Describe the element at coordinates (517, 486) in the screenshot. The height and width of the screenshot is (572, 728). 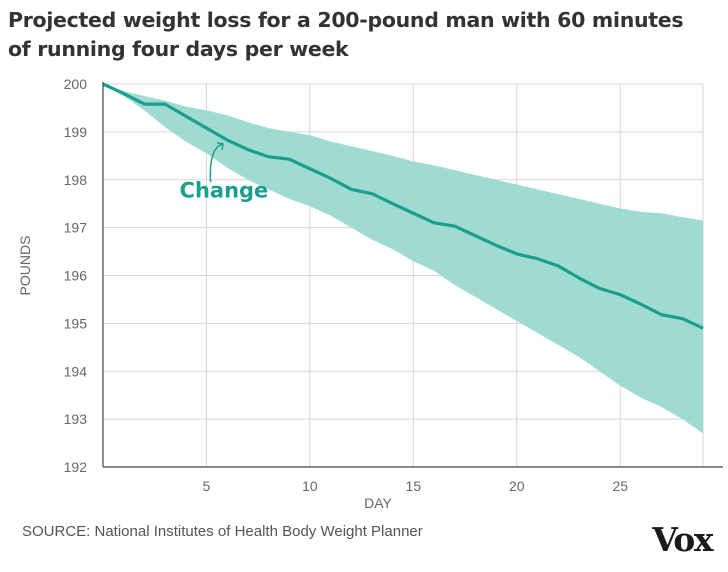
I see `x-tick-label: 20` at that location.